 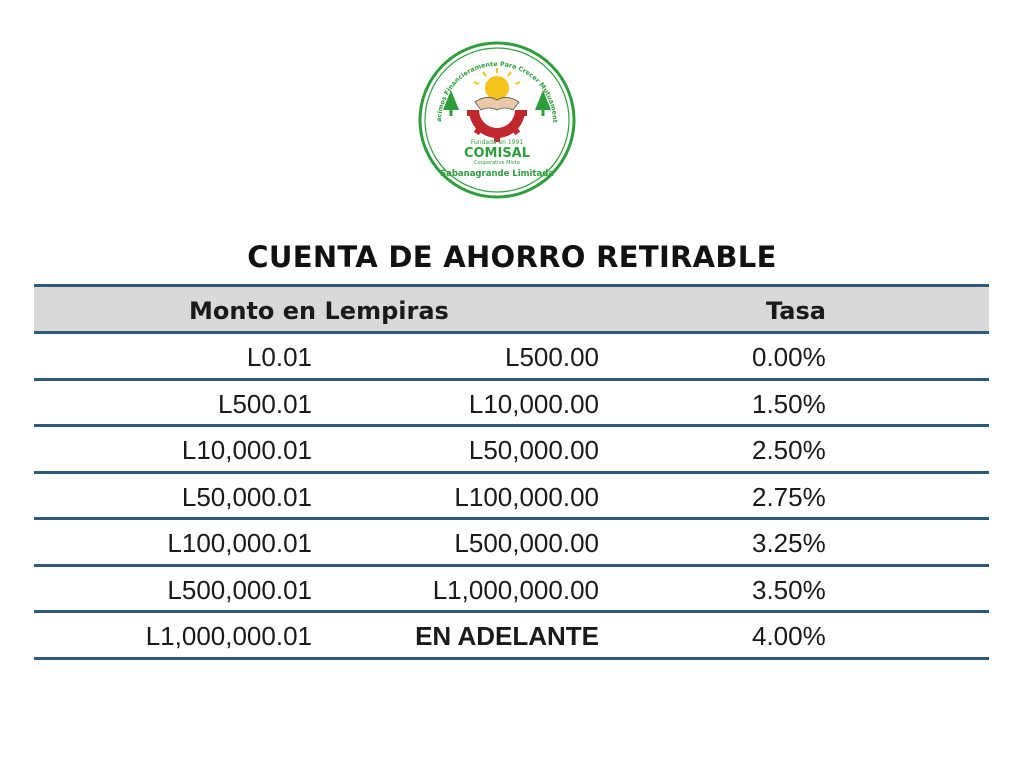 I want to click on table-row: L10,000.01 L50,000.00 2.50%, so click(x=511, y=450).